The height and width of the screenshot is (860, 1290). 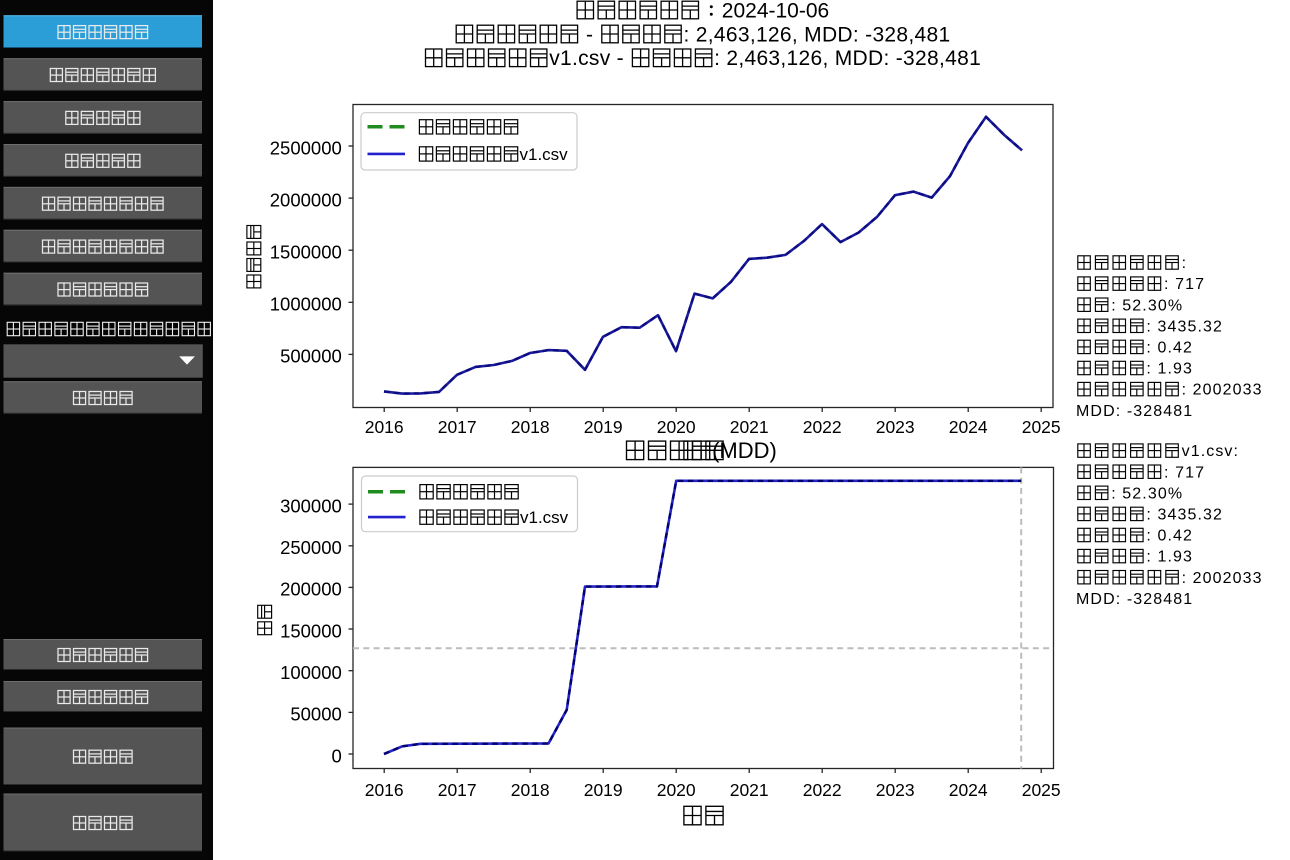 What do you see at coordinates (306, 147) in the screenshot?
I see `svg-text: 2500000` at bounding box center [306, 147].